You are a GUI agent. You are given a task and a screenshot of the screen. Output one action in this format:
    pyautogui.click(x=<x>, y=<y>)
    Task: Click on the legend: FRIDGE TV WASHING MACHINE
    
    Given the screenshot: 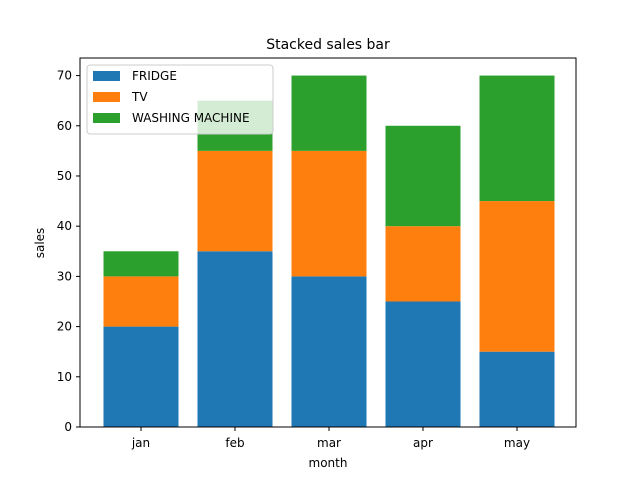 What is the action you would take?
    pyautogui.click(x=180, y=99)
    